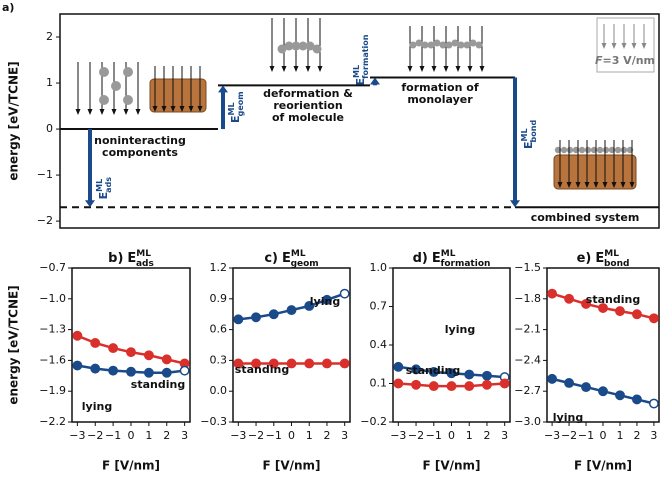 The image size is (662, 488). What do you see at coordinates (271, 258) in the screenshot?
I see `panel-prefix: c)` at bounding box center [271, 258].